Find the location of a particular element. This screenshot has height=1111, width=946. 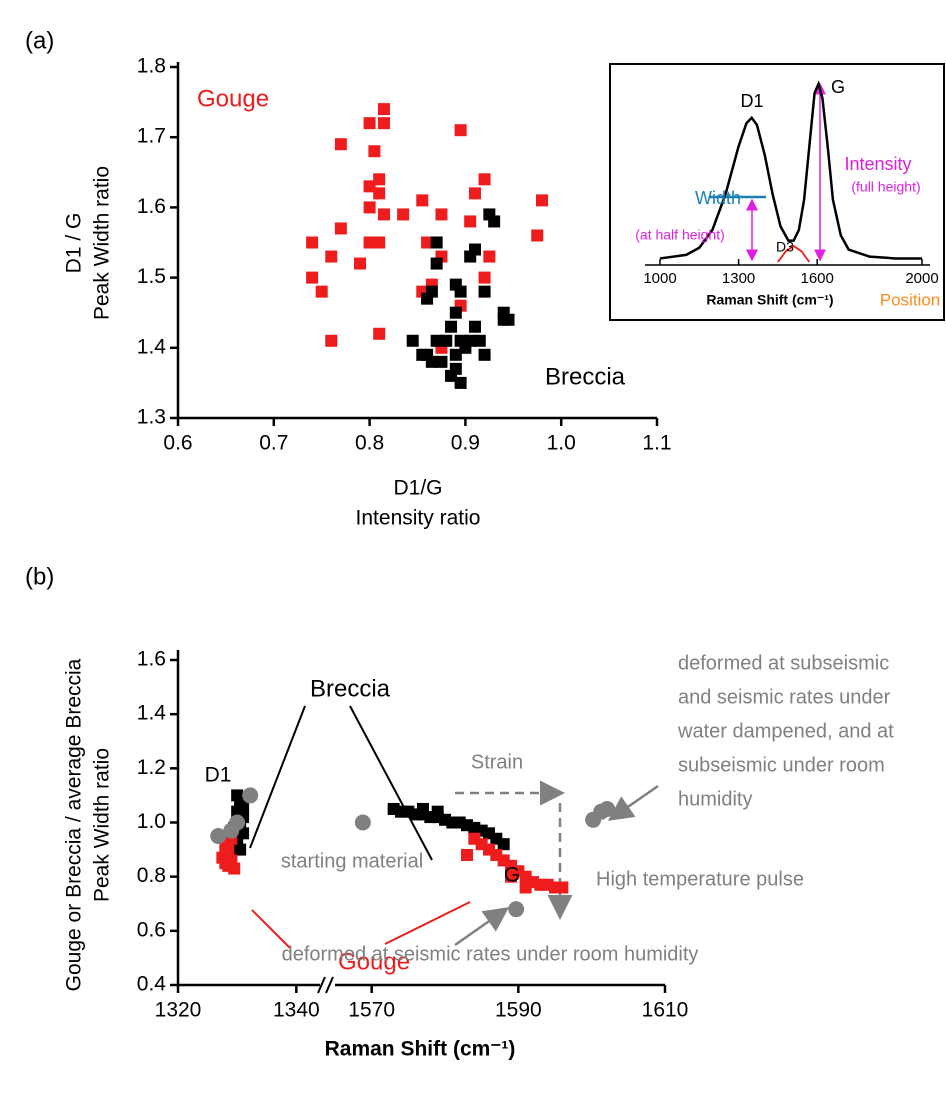

x-tick-label: 1570 is located at coordinates (371, 1010).